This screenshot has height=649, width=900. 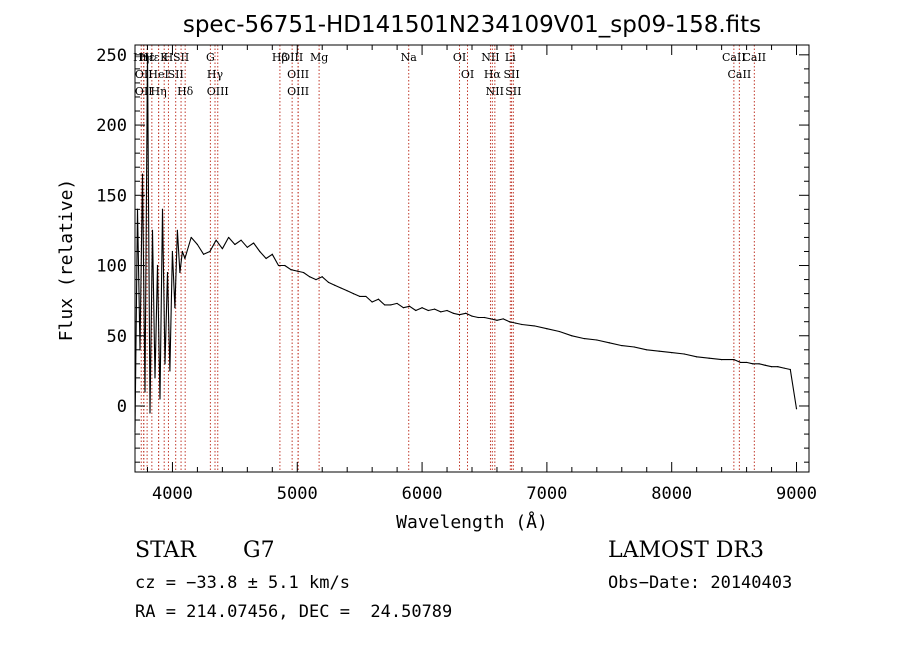 What do you see at coordinates (111, 126) in the screenshot?
I see `y-tick-label: 200` at bounding box center [111, 126].